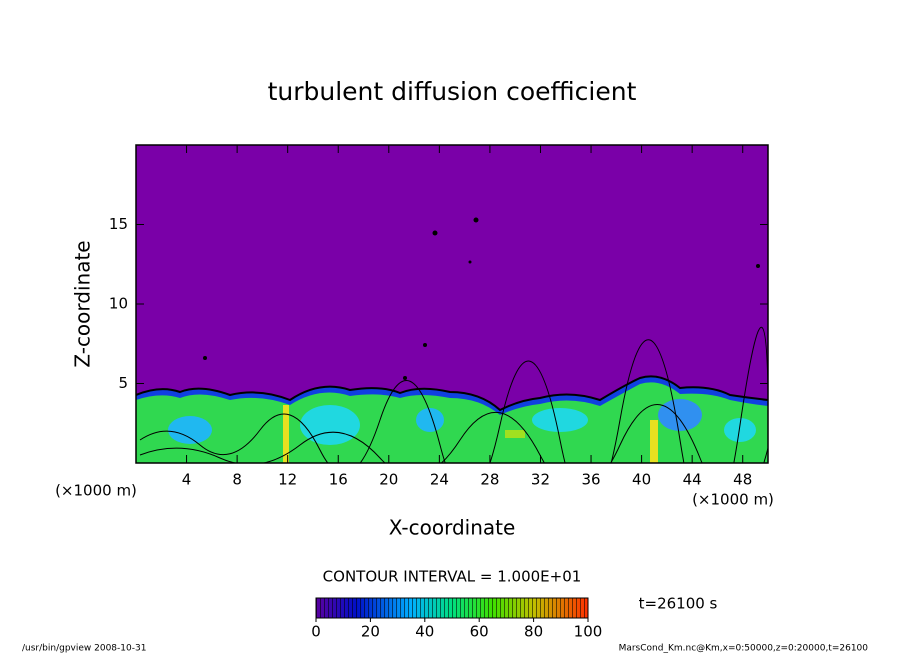 The width and height of the screenshot is (904, 654). I want to click on x-tick-label: 24, so click(439, 480).